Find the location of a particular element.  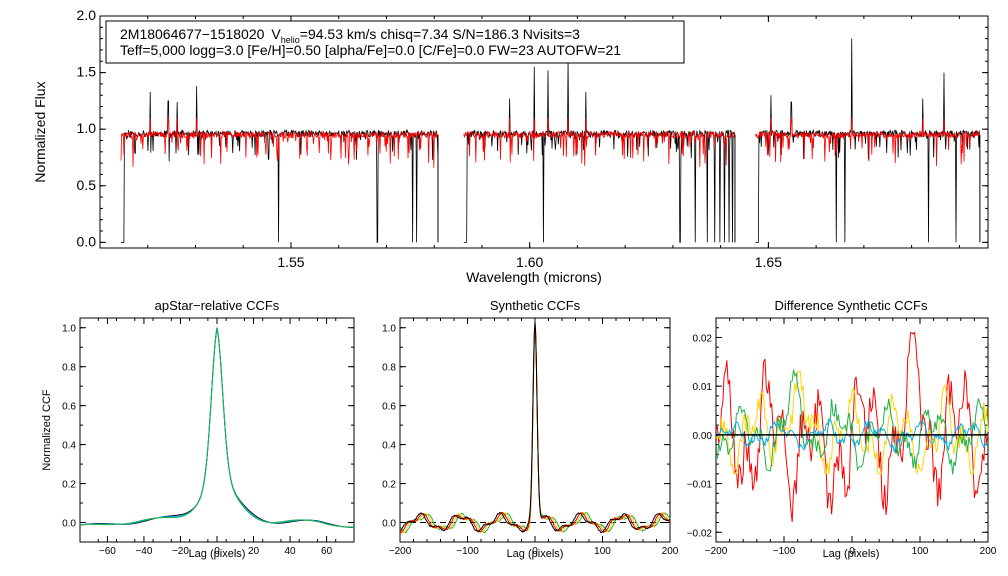

spectrum-x-tick-label: 1.65 is located at coordinates (768, 262).